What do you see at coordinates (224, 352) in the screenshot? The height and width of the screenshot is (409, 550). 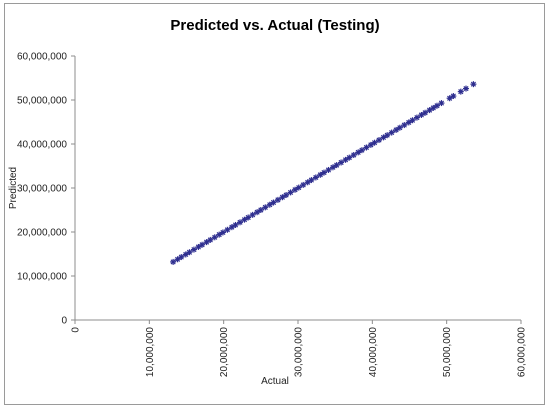 I see `x-tick-label: 20,000,000` at bounding box center [224, 352].